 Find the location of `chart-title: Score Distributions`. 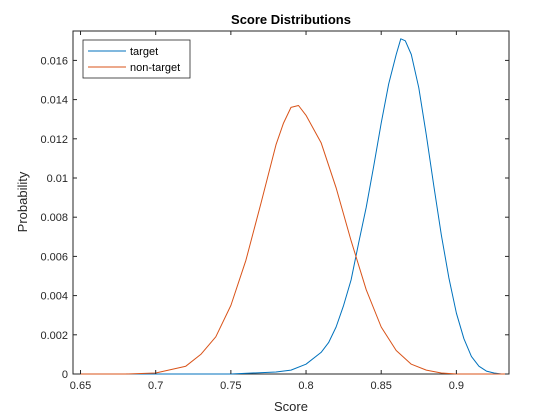

chart-title: Score Distributions is located at coordinates (291, 19).